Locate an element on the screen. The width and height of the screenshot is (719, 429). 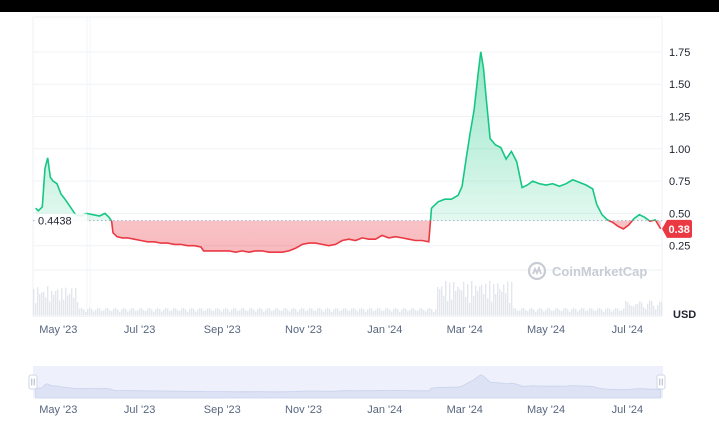
navigator-left-handle is located at coordinates (33, 382).